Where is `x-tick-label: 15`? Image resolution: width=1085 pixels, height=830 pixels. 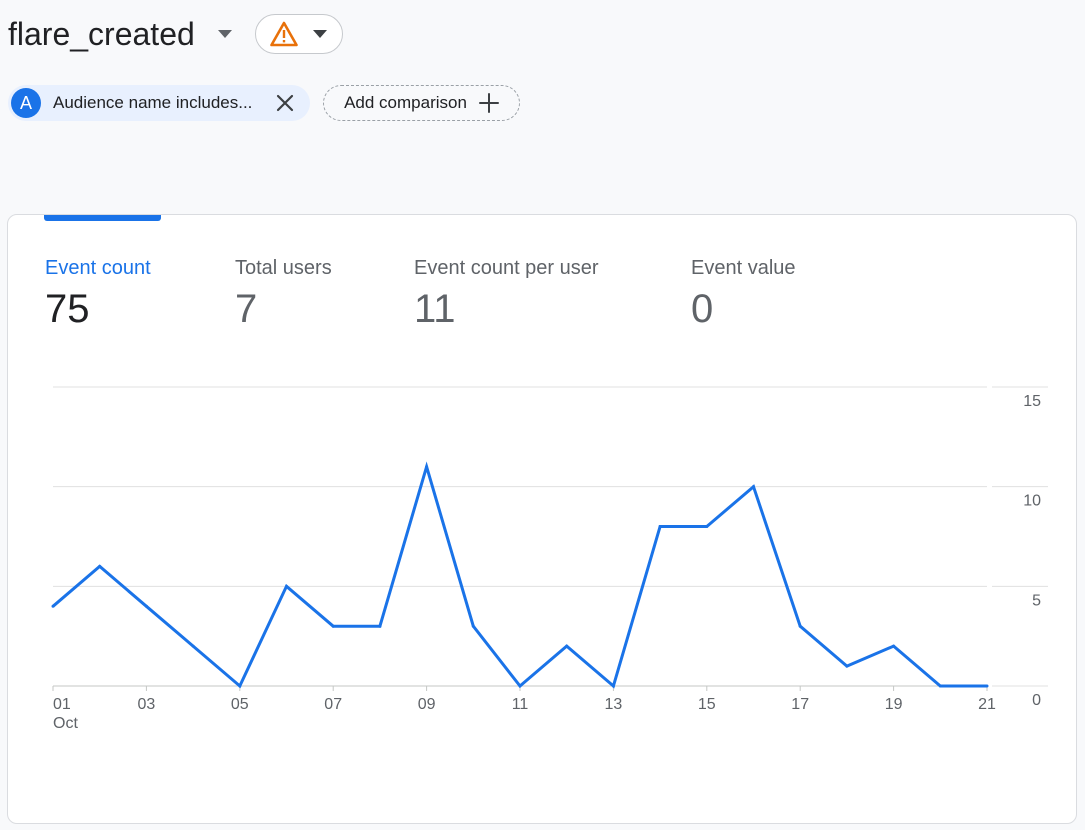 x-tick-label: 15 is located at coordinates (707, 704).